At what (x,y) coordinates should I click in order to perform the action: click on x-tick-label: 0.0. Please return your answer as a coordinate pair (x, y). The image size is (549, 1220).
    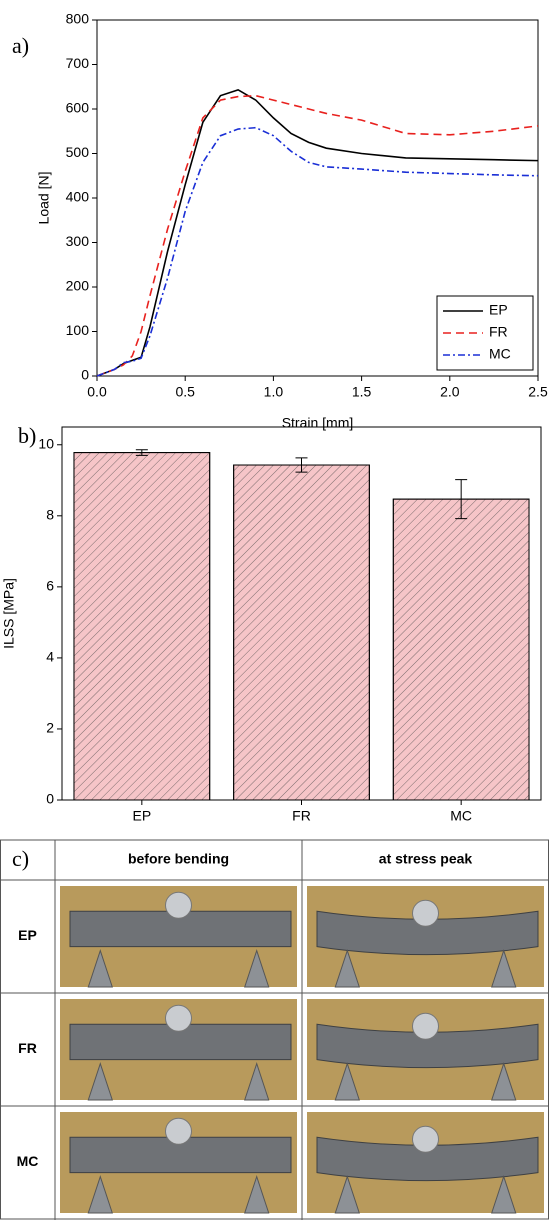
    Looking at the image, I should click on (97, 392).